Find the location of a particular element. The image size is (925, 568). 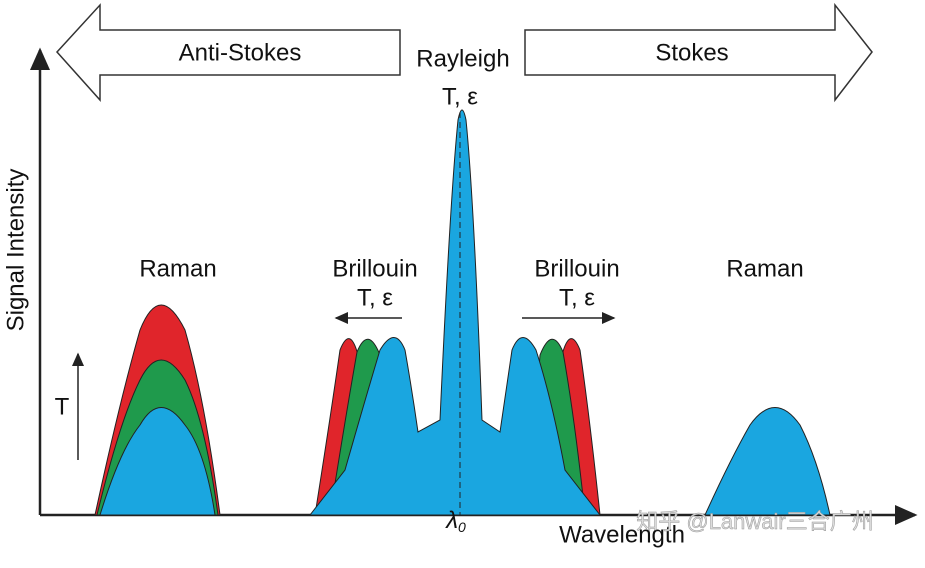

raman-peak-blue is located at coordinates (157, 461).